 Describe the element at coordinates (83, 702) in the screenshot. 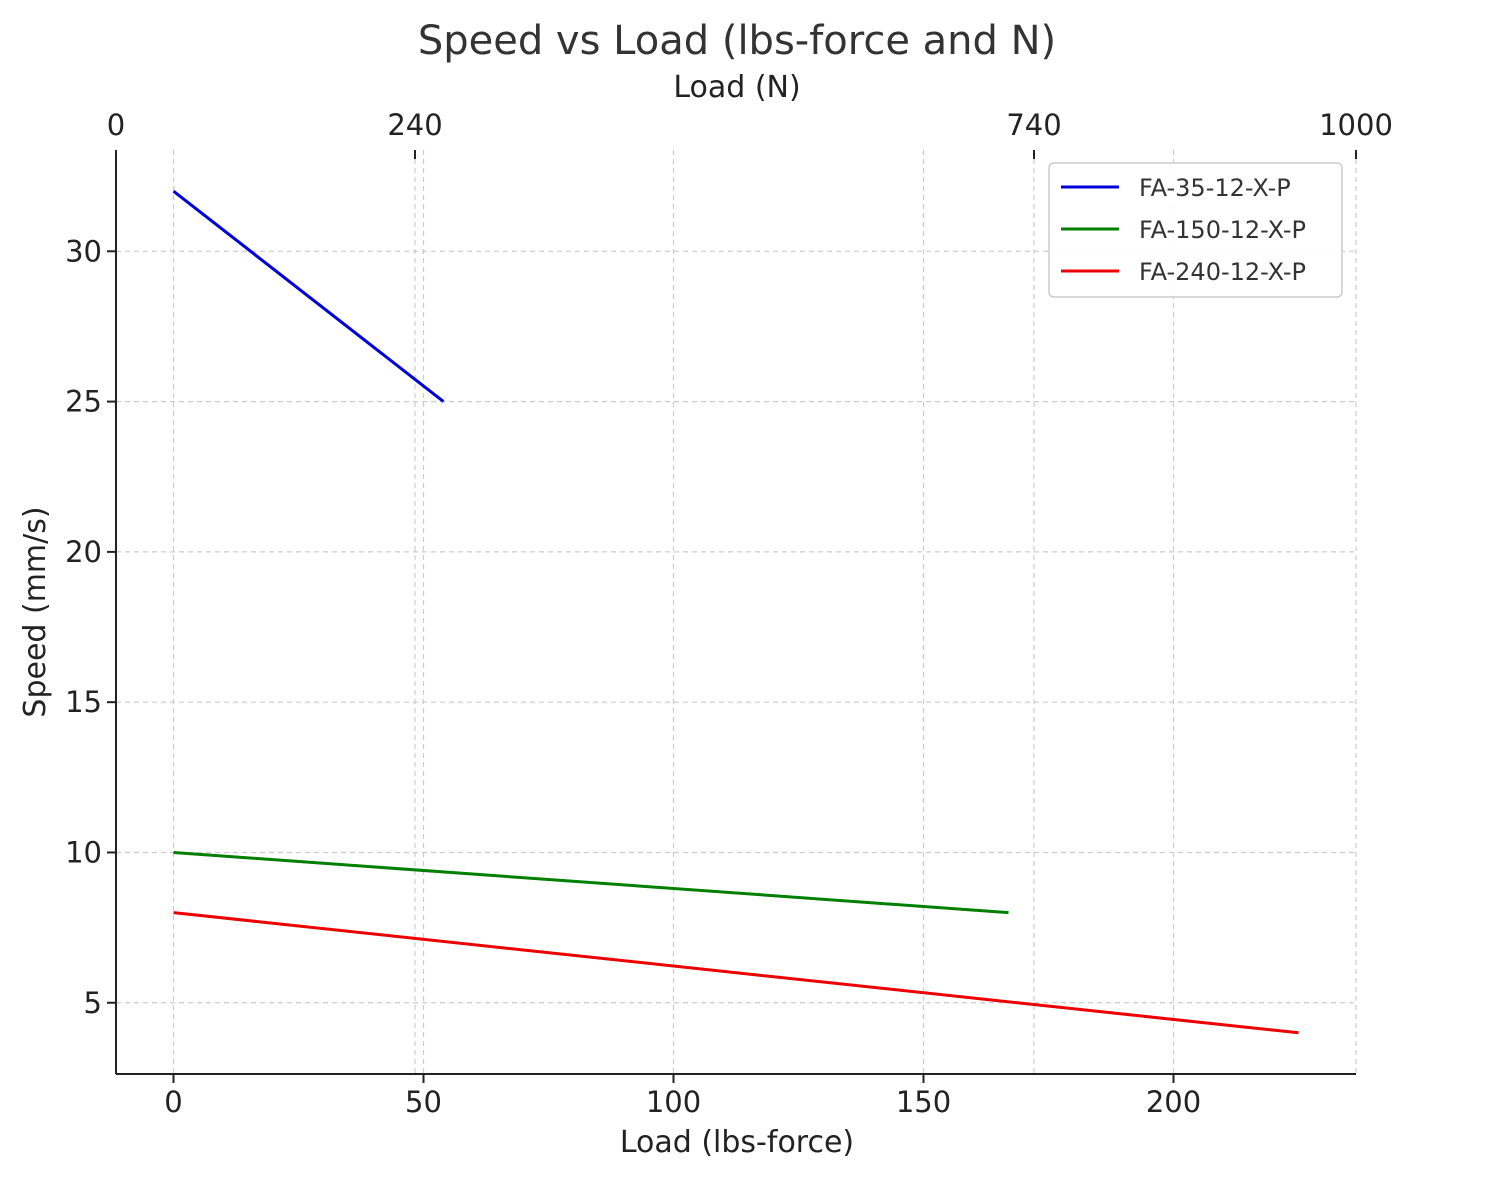

I see `y-tick-label: 15` at that location.